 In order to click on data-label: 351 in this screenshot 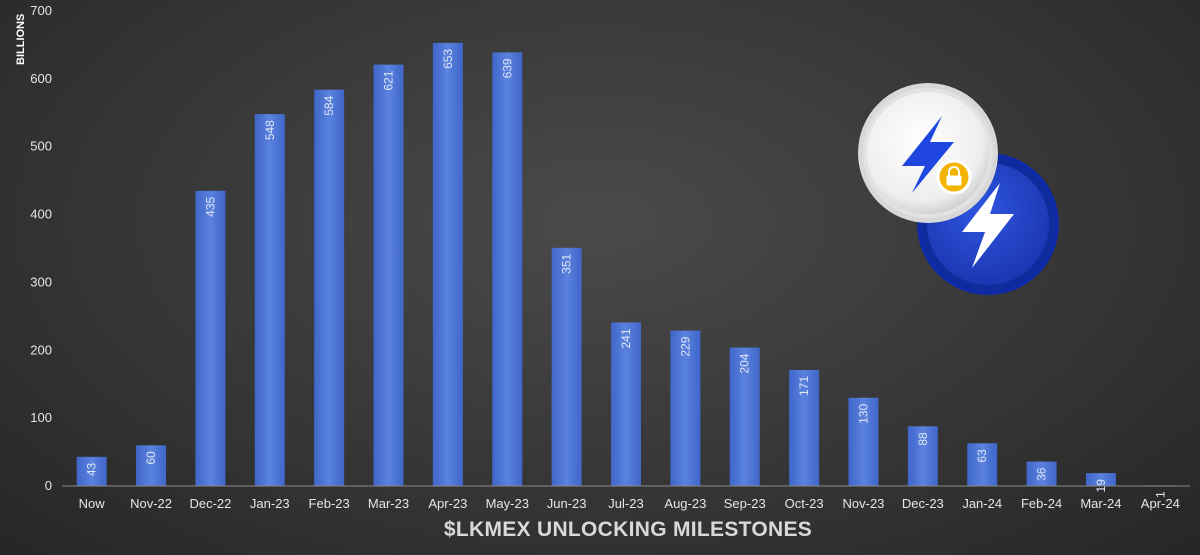, I will do `click(567, 264)`.